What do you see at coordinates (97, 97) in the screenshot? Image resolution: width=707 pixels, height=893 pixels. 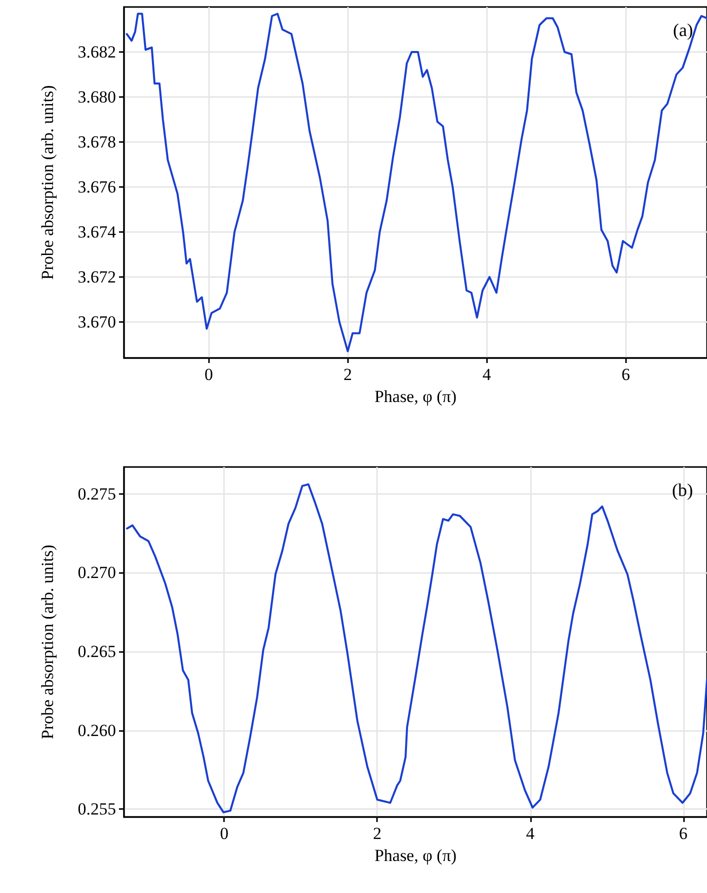 I see `y-tick-label: 3.680` at bounding box center [97, 97].